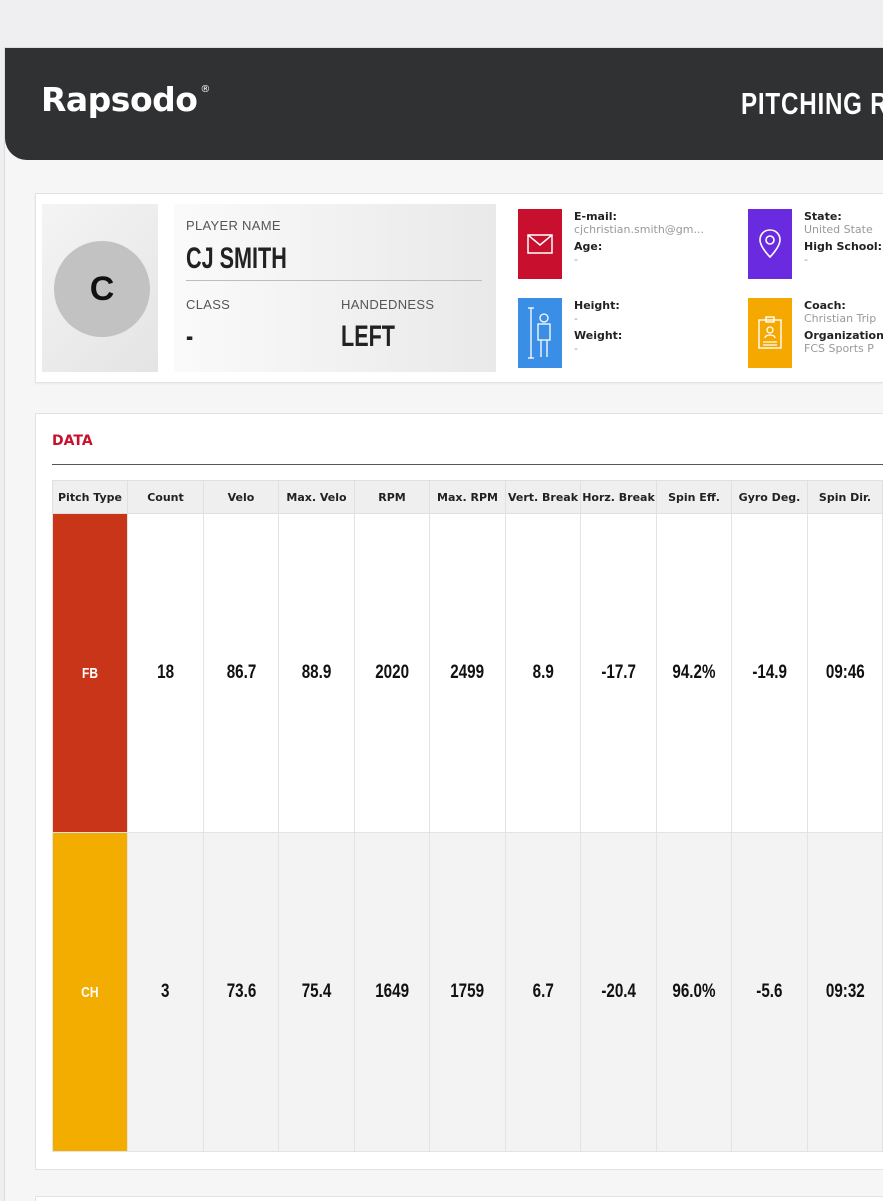 The width and height of the screenshot is (883, 1201). What do you see at coordinates (812, 103) in the screenshot?
I see `report-title: PITCHING R` at bounding box center [812, 103].